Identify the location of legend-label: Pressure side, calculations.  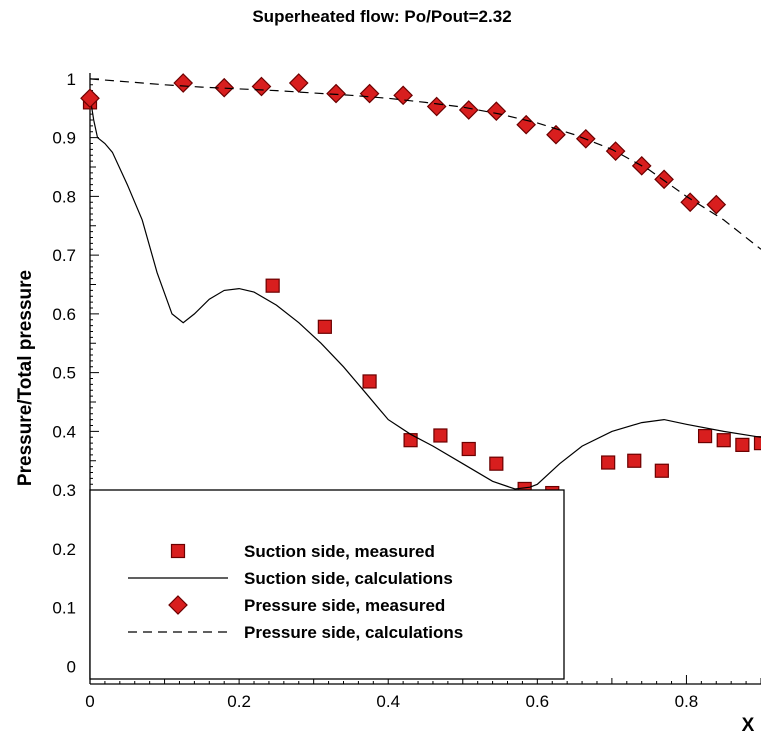
(353, 632).